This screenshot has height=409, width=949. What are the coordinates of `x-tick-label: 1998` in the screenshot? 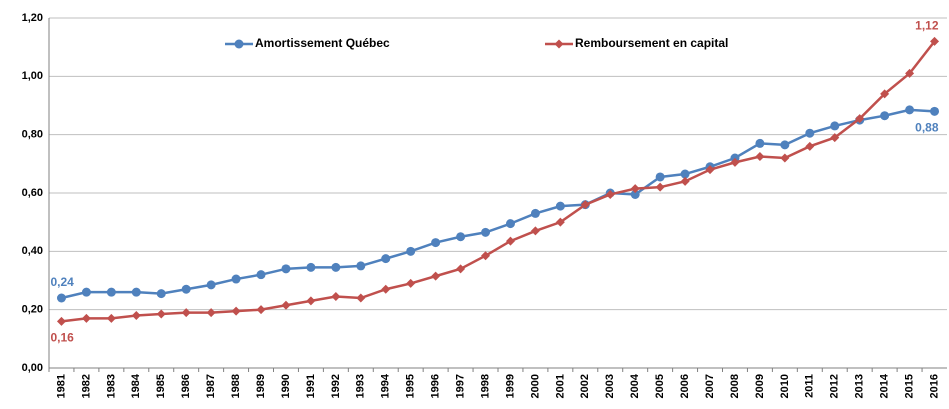 It's located at (485, 386).